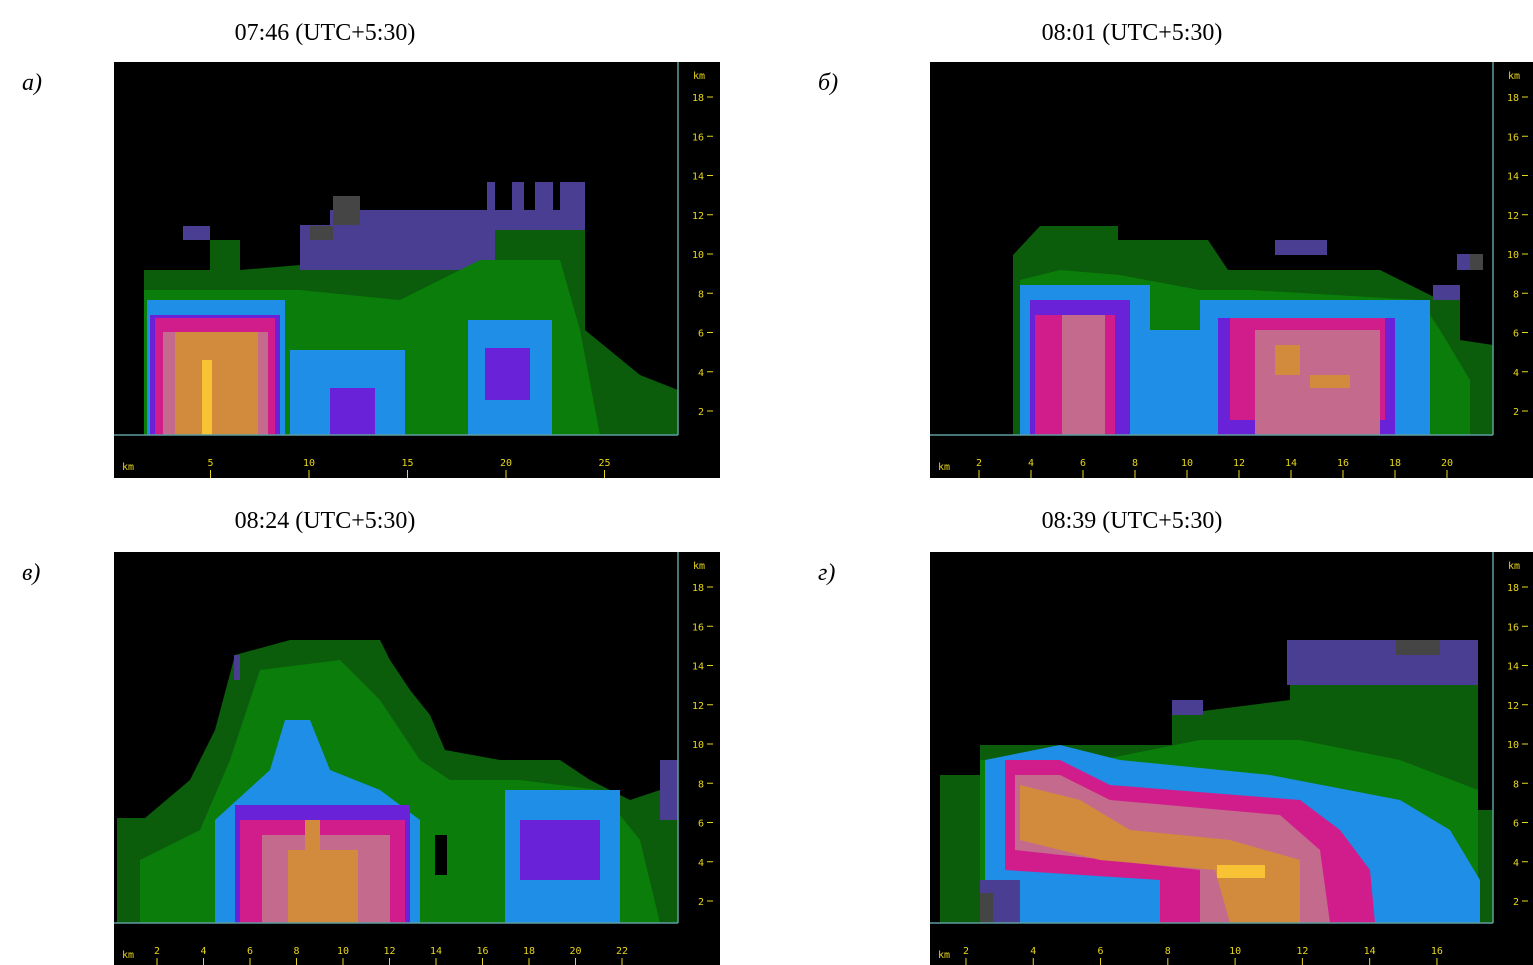 This screenshot has height=965, width=1533. What do you see at coordinates (32, 83) in the screenshot?
I see `panel-letter: а)` at bounding box center [32, 83].